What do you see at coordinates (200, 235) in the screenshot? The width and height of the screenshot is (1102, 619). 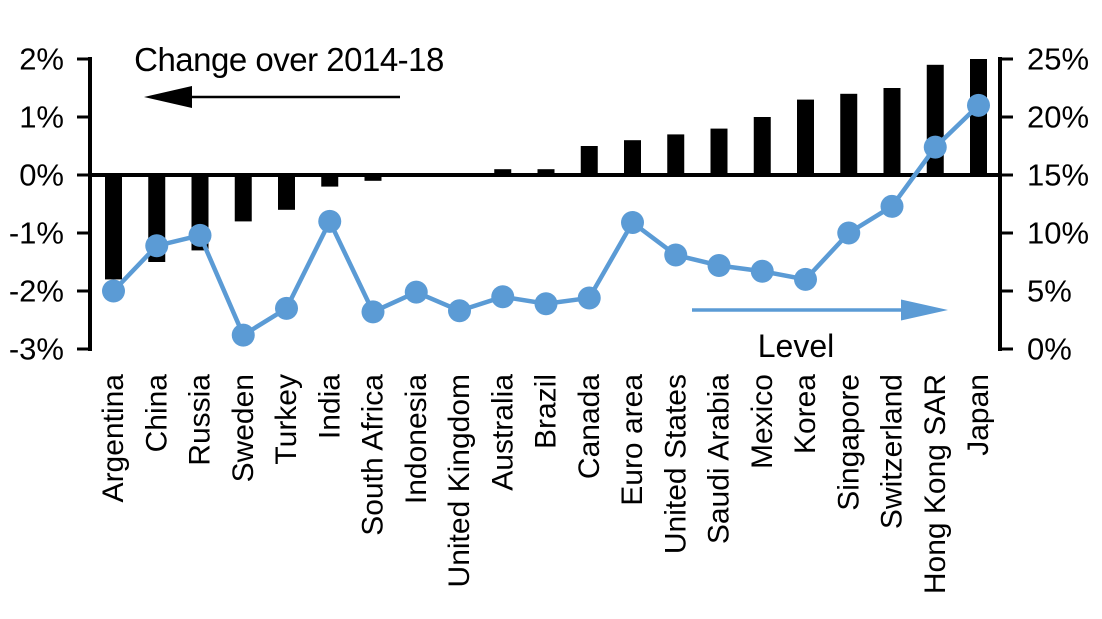 I see `marker-russia` at bounding box center [200, 235].